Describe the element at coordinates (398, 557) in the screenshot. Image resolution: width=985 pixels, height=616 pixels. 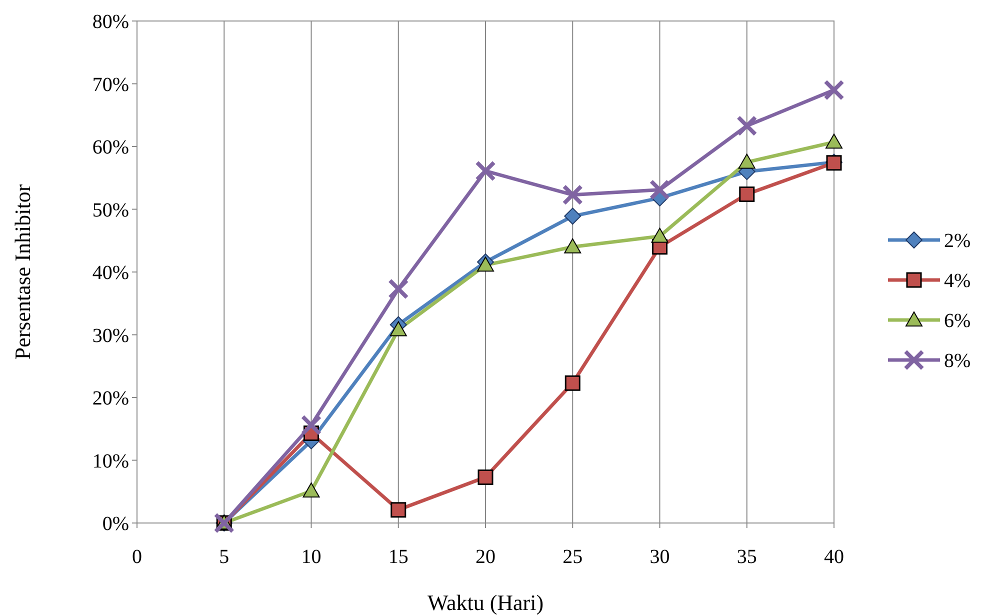
I see `x-tick-label: 15` at that location.